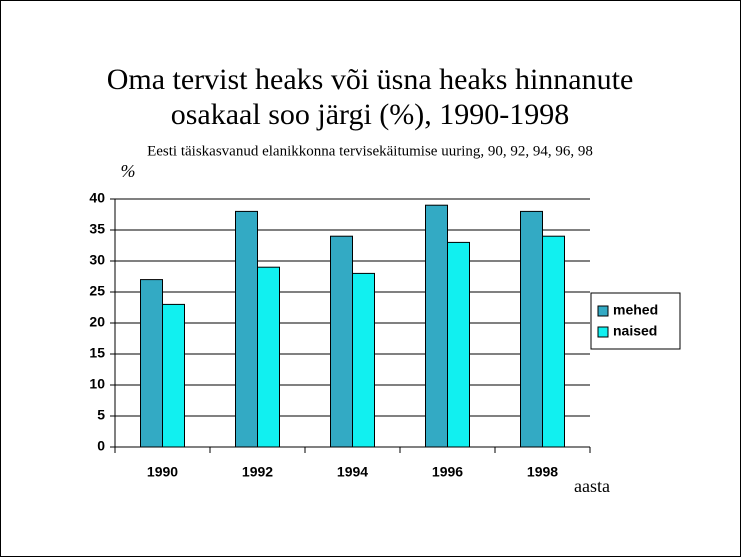  What do you see at coordinates (97, 291) in the screenshot?
I see `y-tick-label: 25` at bounding box center [97, 291].